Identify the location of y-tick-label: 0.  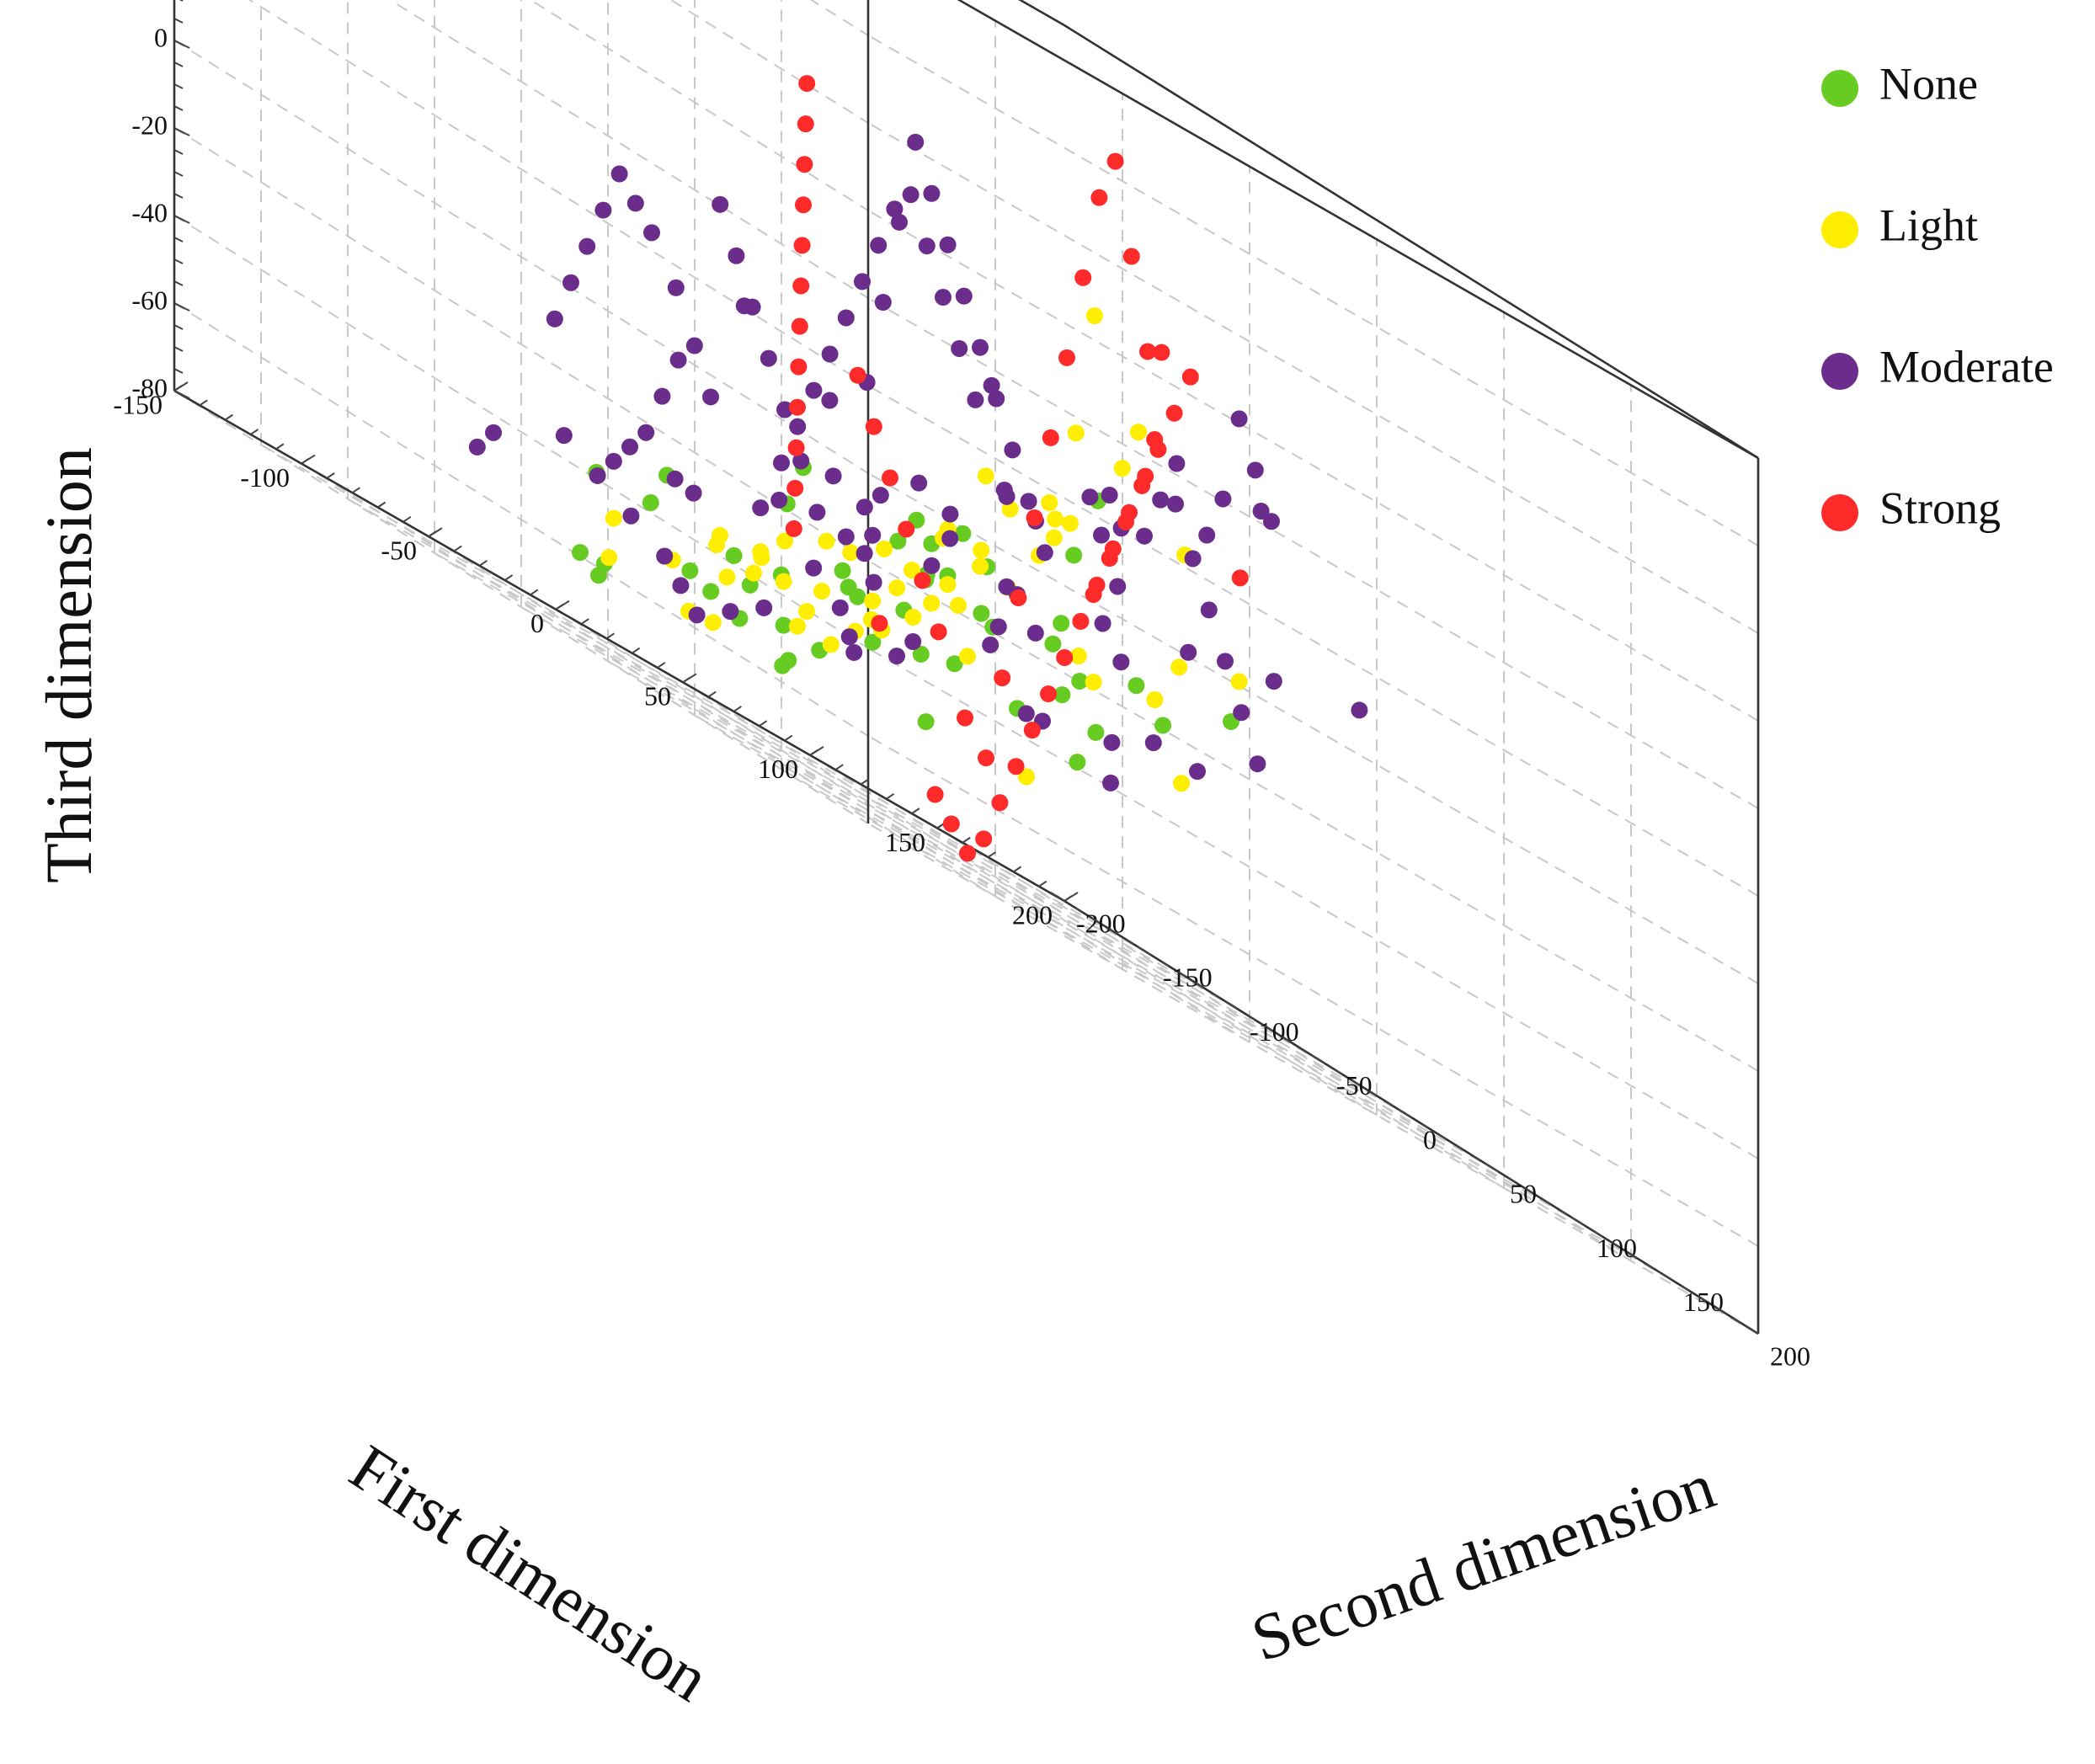
(1430, 1139).